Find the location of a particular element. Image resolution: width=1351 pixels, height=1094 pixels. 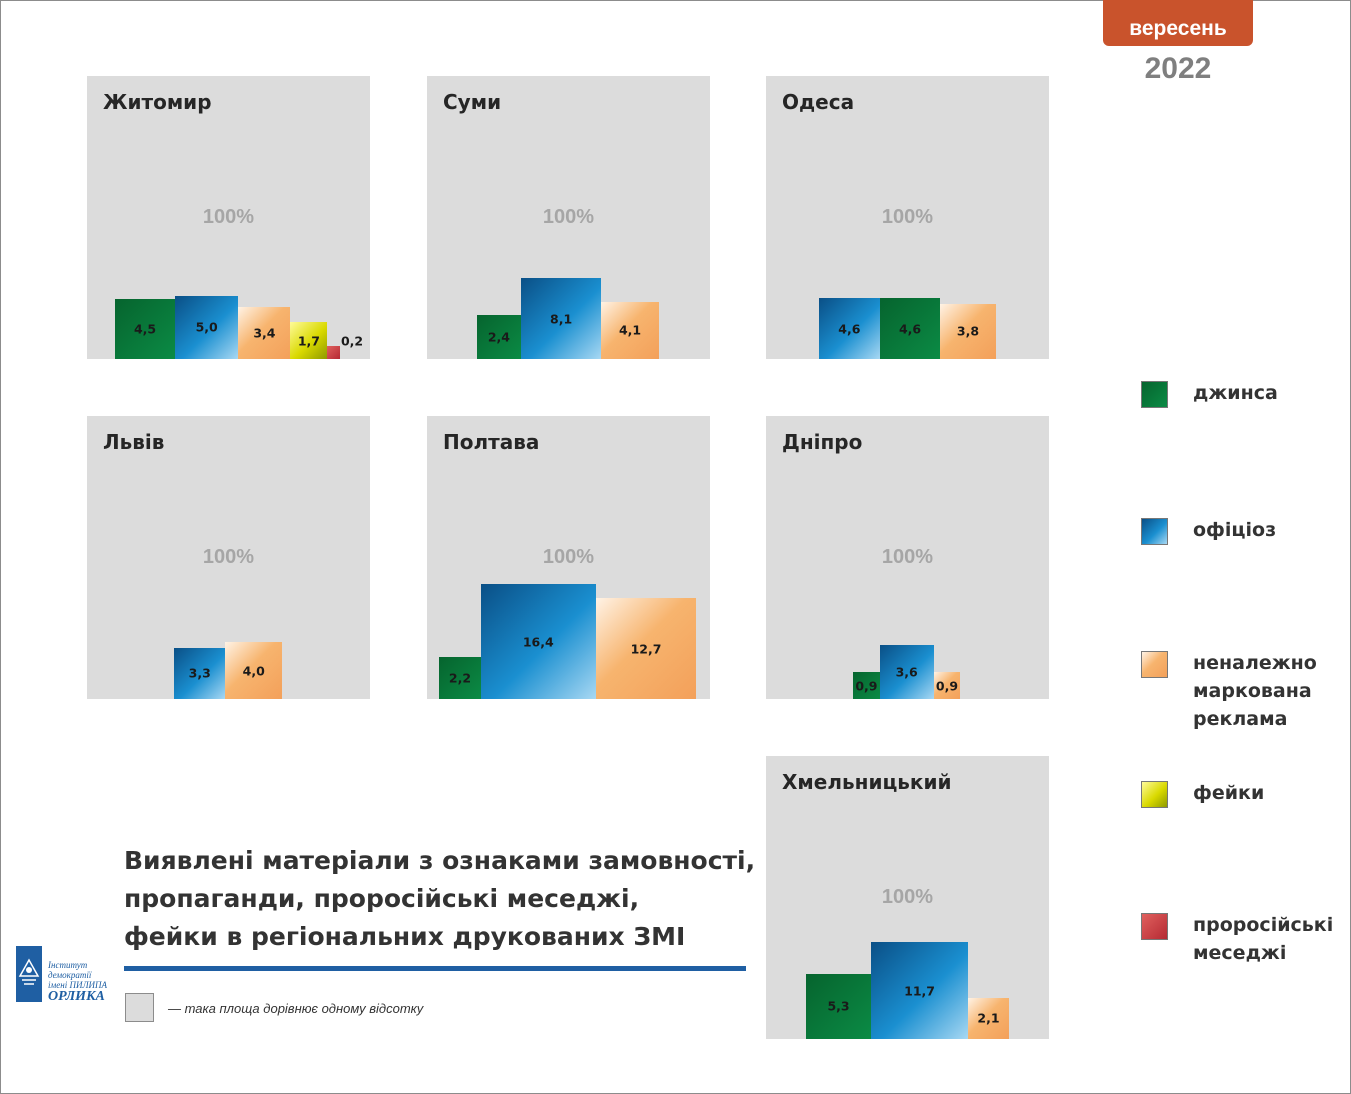

bar-value-label: 2,4 is located at coordinates (498, 337).